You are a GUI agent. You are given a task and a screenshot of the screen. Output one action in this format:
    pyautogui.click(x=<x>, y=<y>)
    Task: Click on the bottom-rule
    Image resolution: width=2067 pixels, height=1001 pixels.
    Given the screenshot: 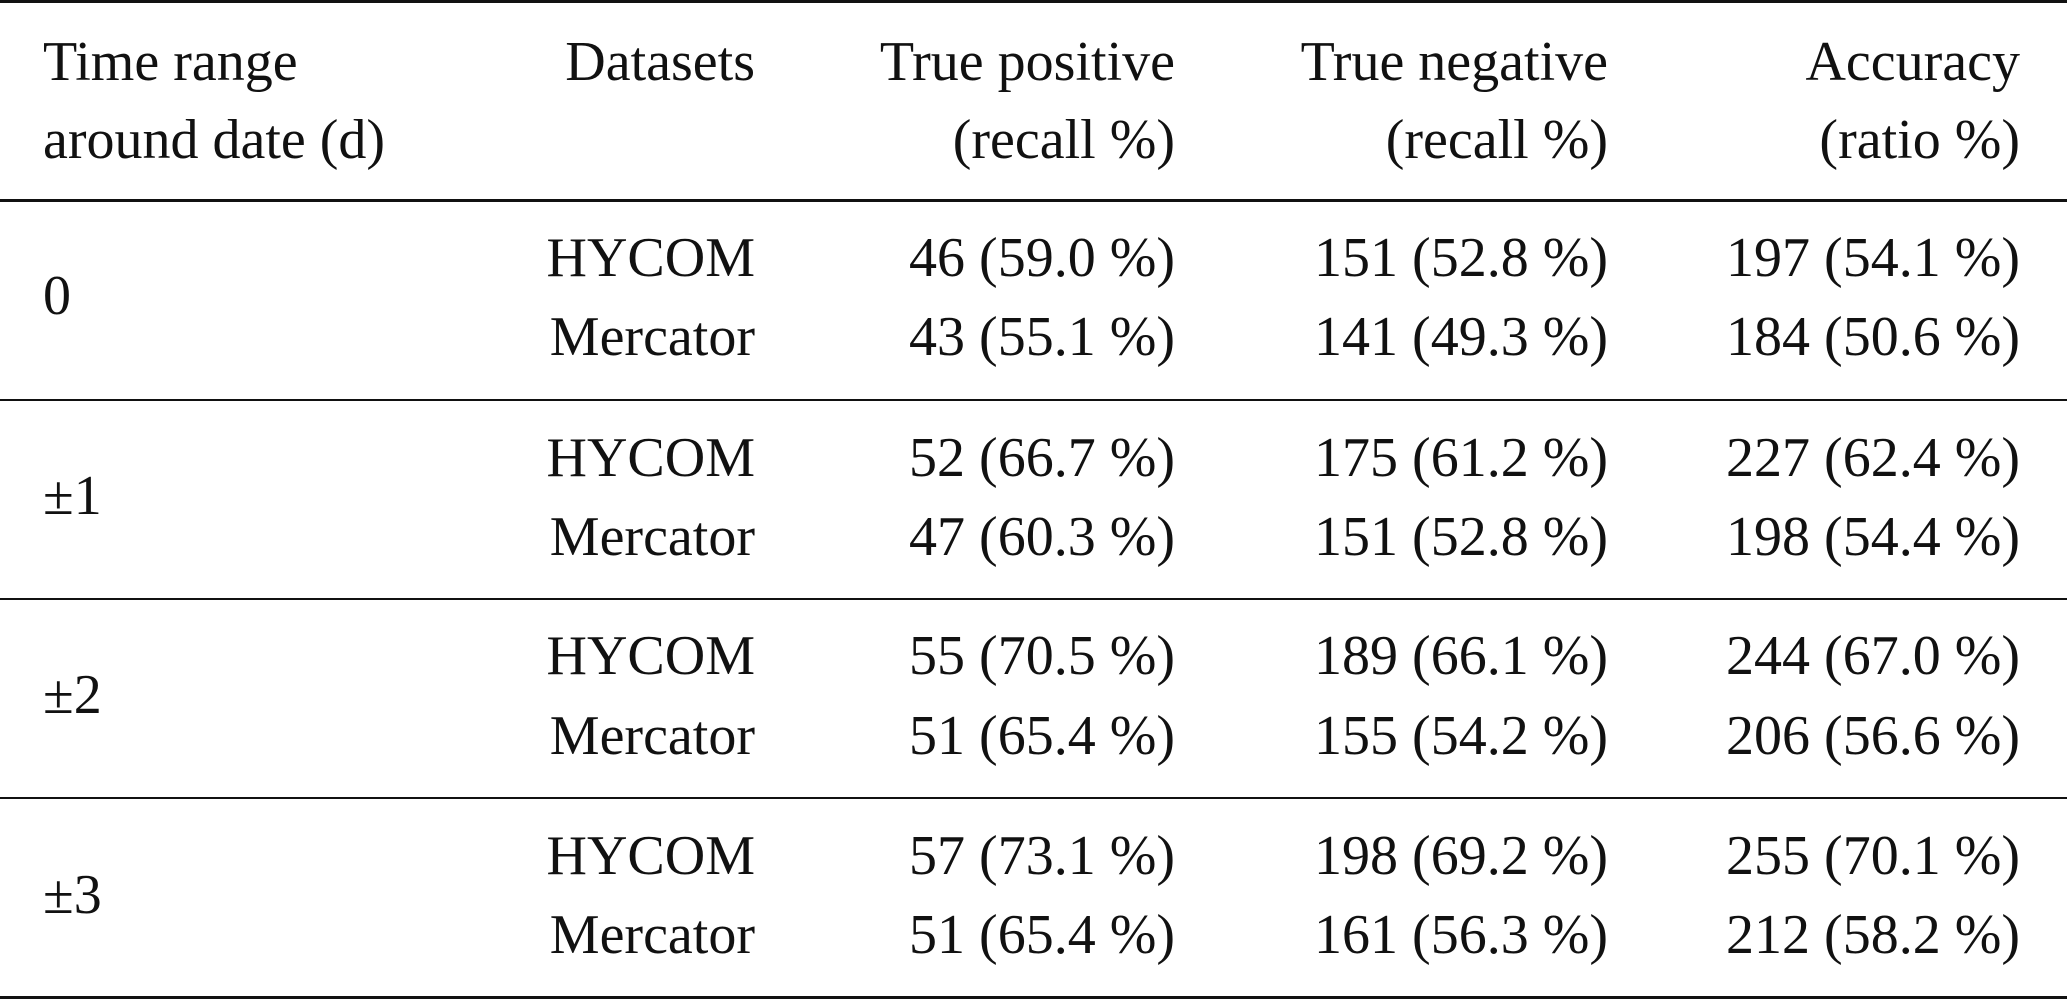 What is the action you would take?
    pyautogui.click(x=1033, y=997)
    